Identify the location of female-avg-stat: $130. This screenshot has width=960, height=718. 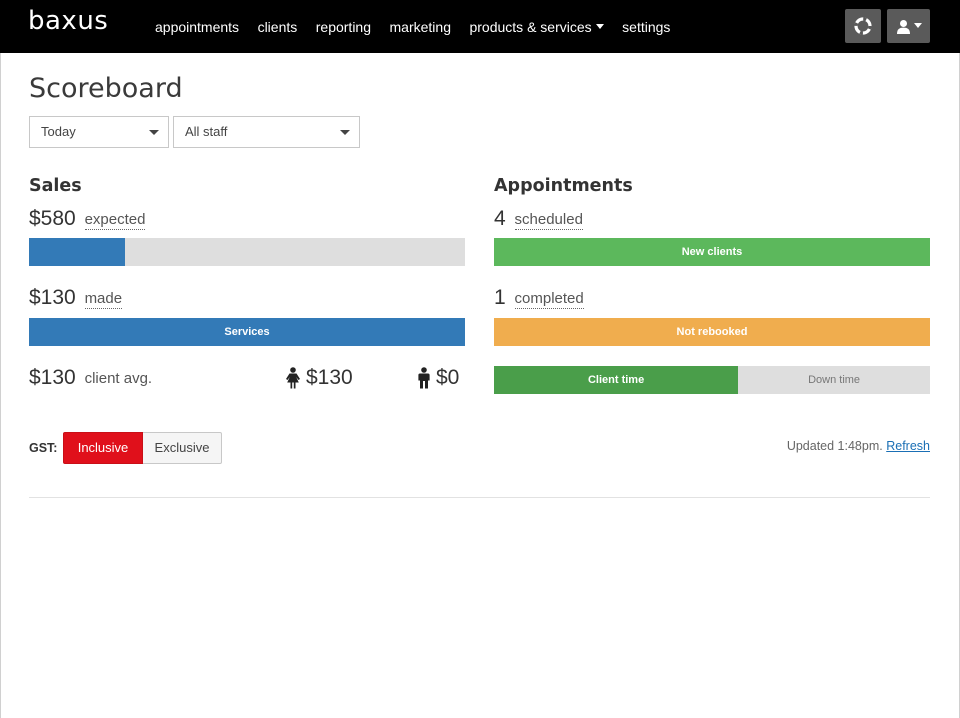
(318, 378).